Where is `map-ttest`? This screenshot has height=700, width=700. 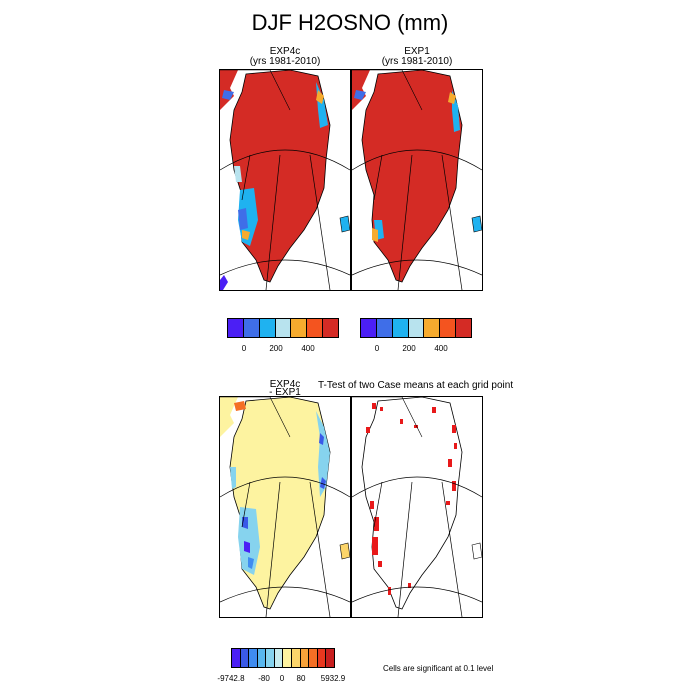 map-ttest is located at coordinates (417, 507).